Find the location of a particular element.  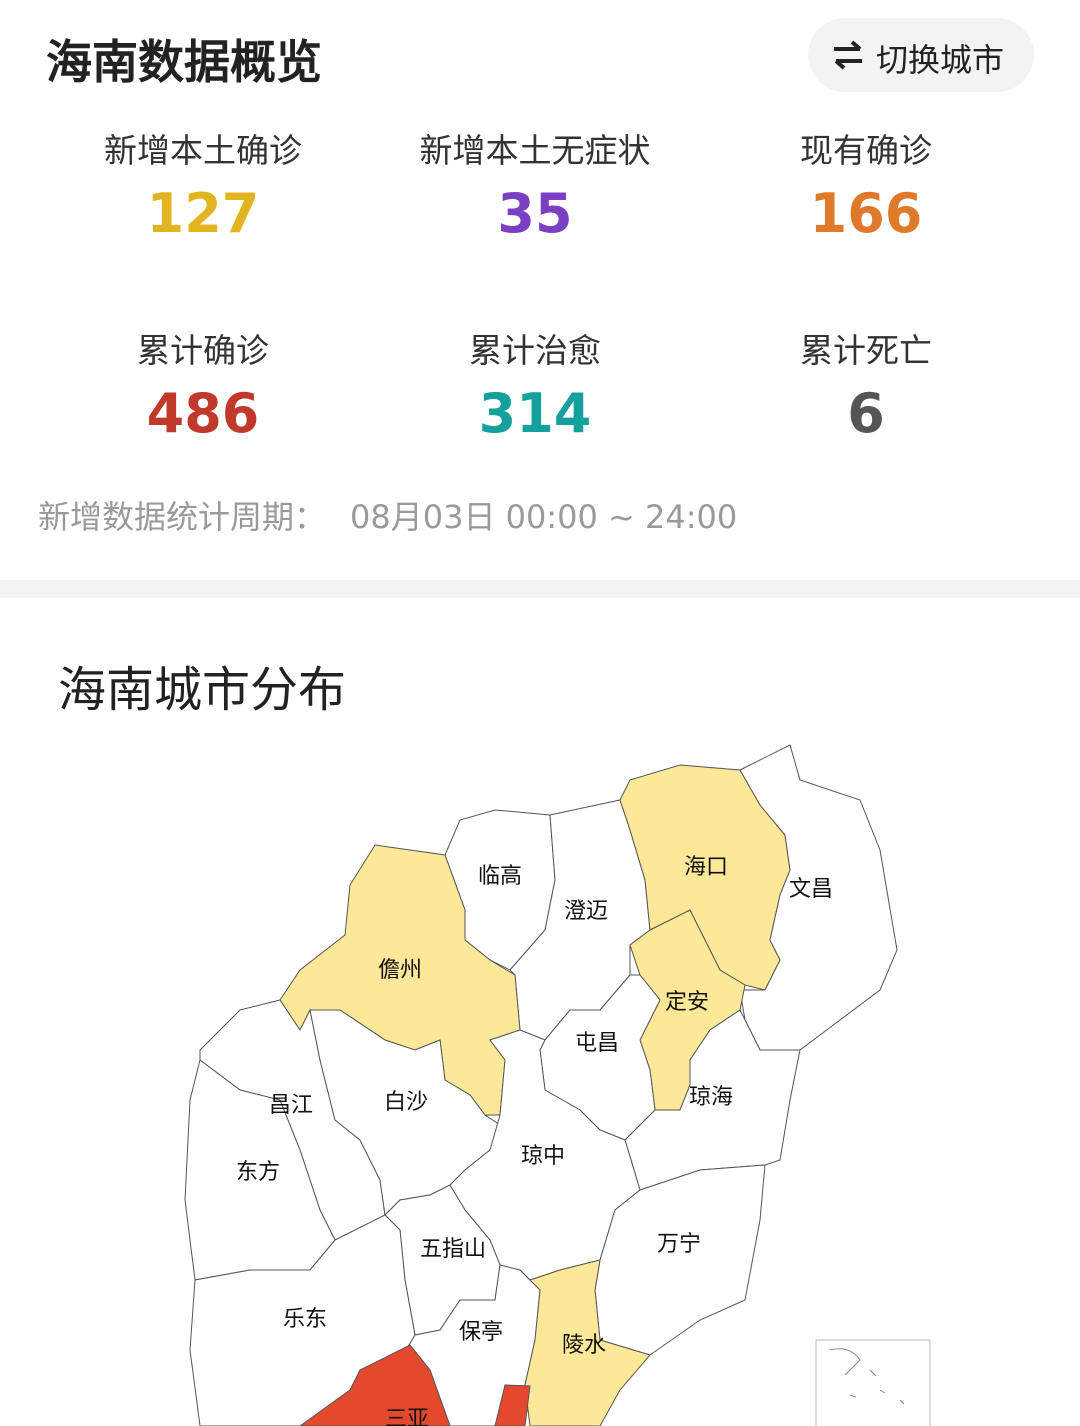

stat-value: 127 is located at coordinates (203, 213).